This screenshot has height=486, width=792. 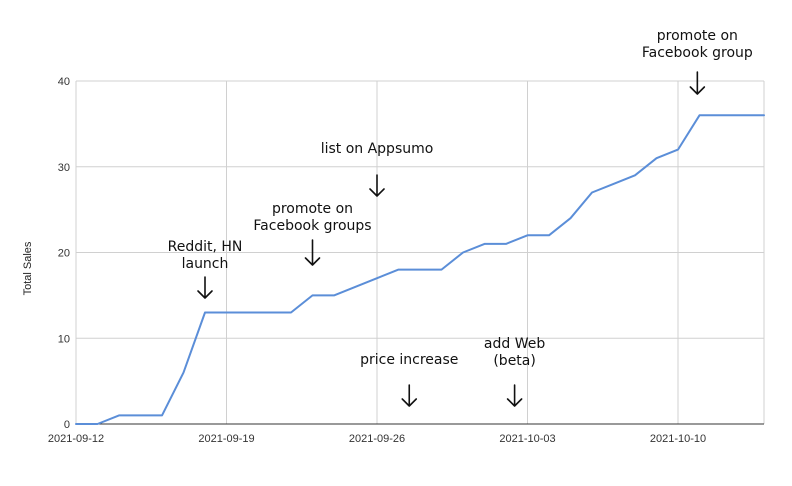 What do you see at coordinates (527, 439) in the screenshot?
I see `x-tick-label: 2021-10-03` at bounding box center [527, 439].